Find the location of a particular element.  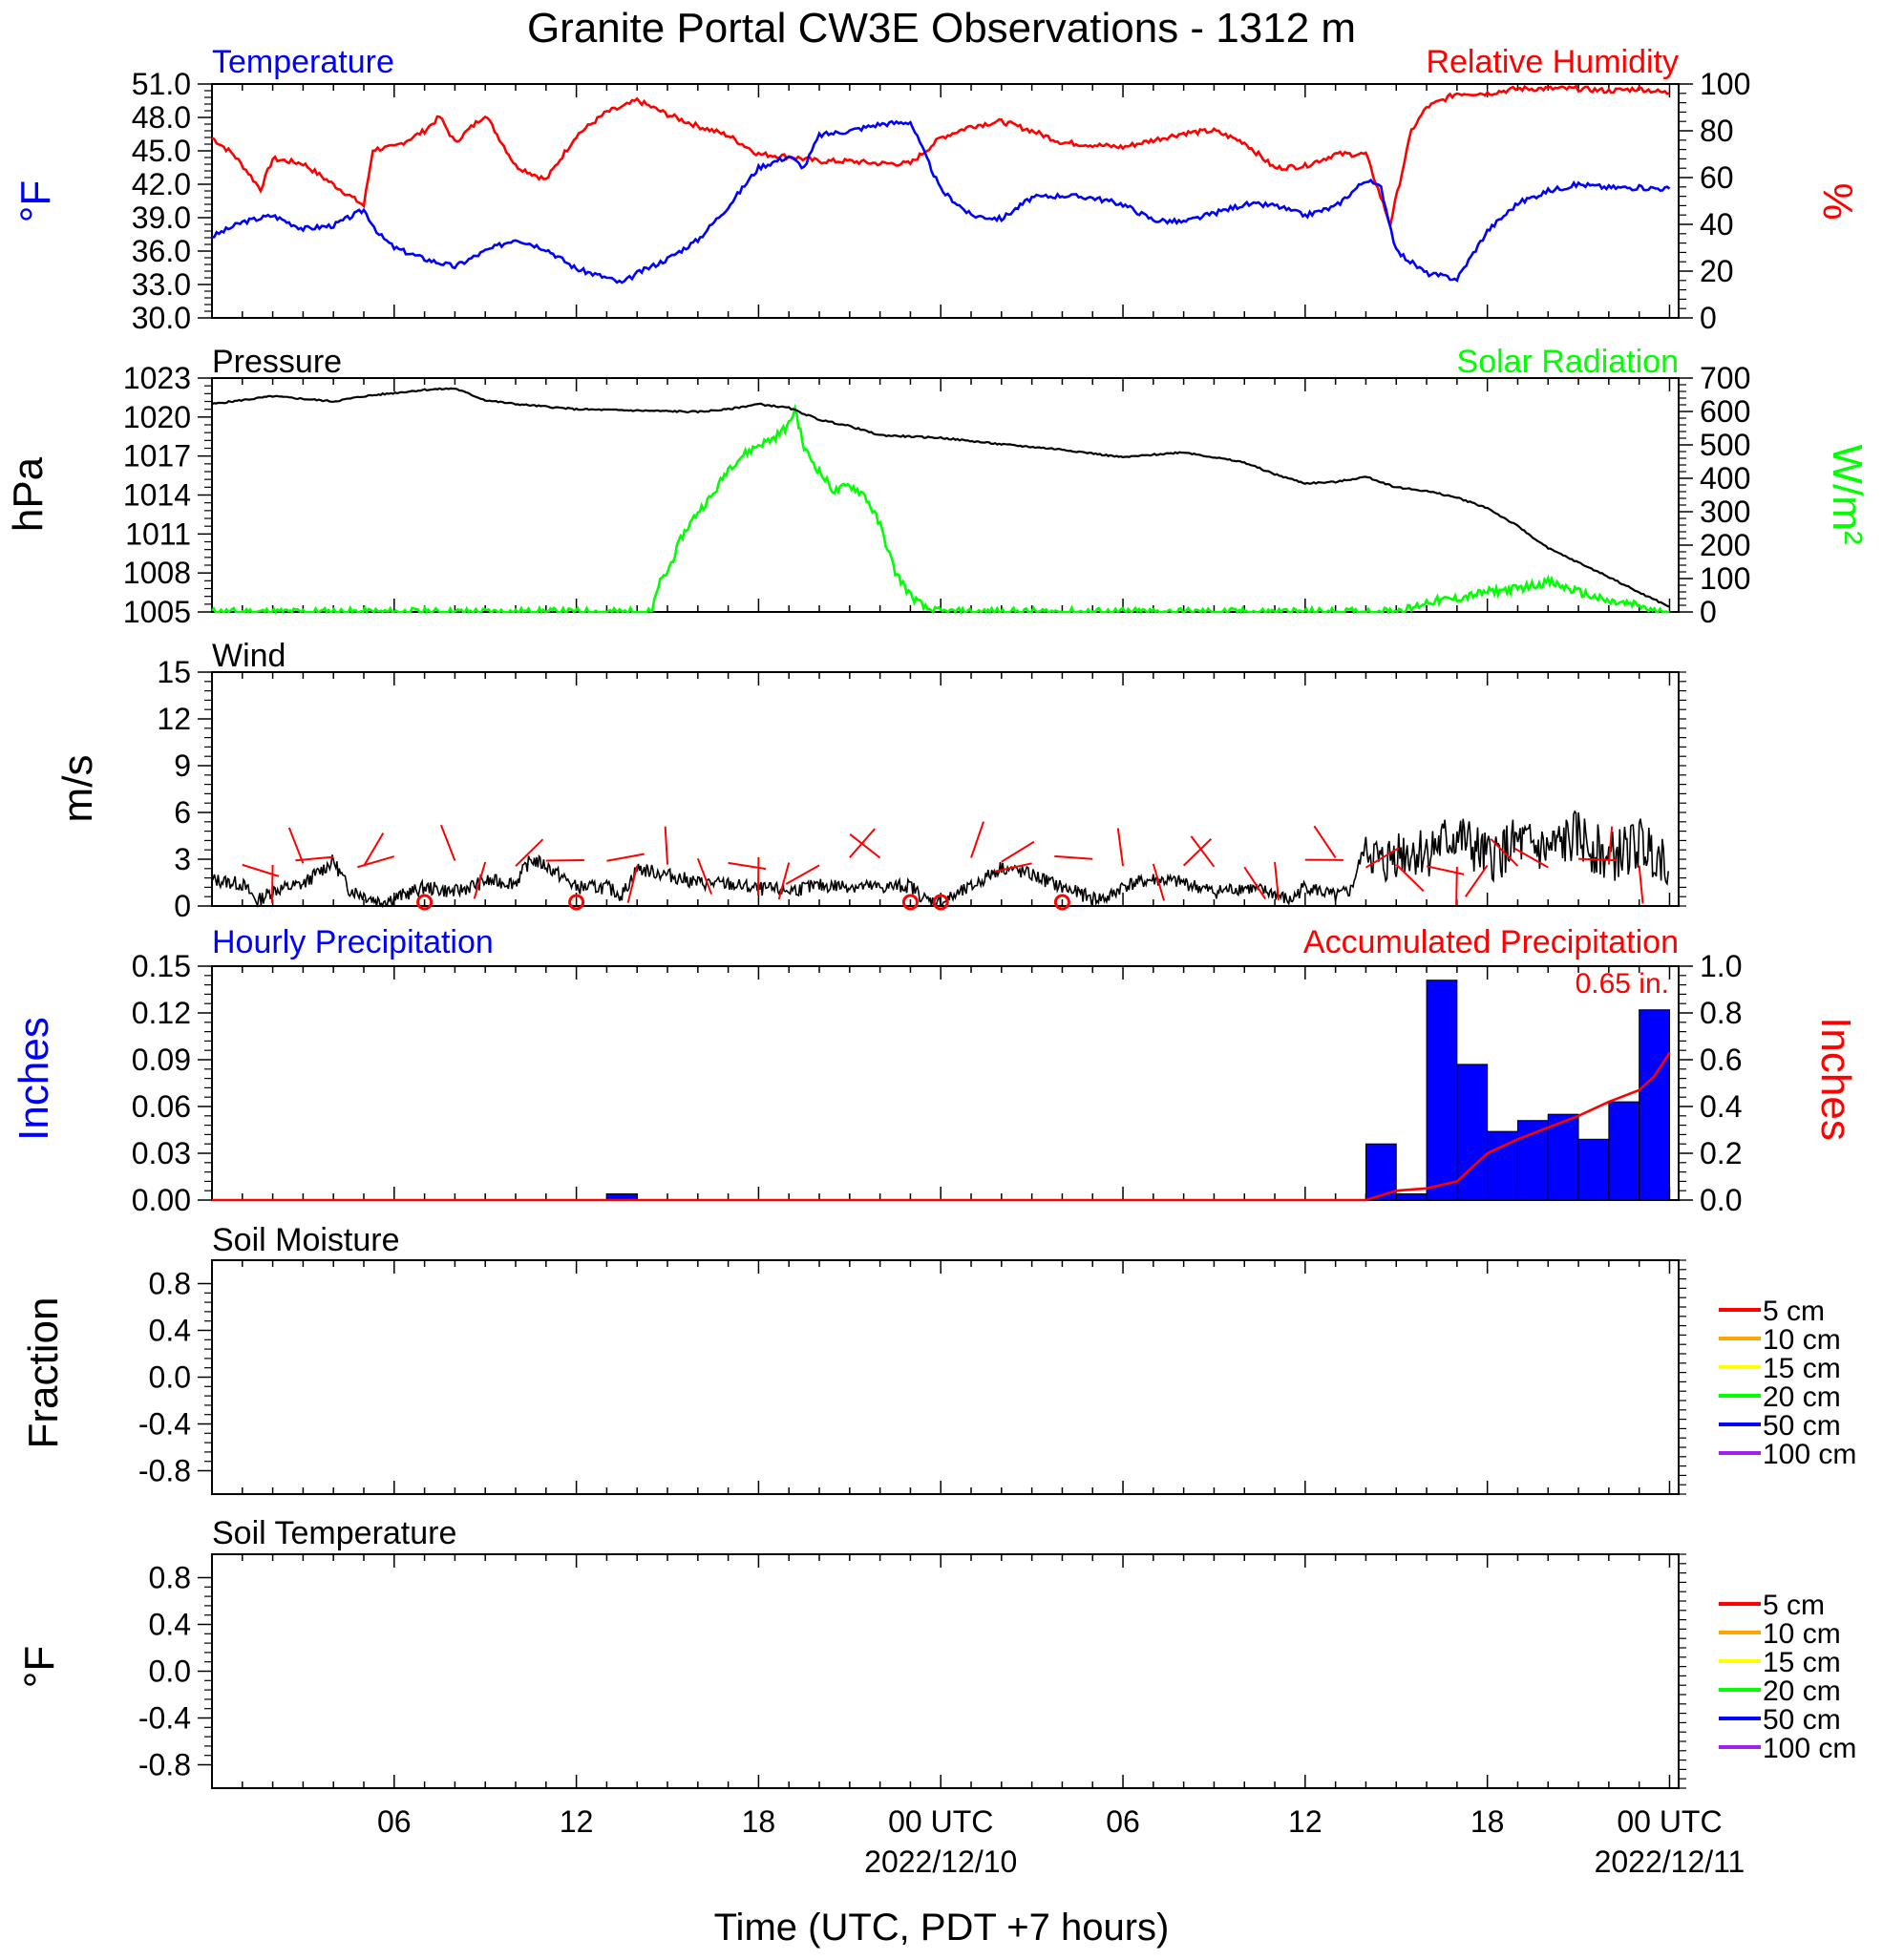

pressure-axis-label: hPa is located at coordinates (28, 494).